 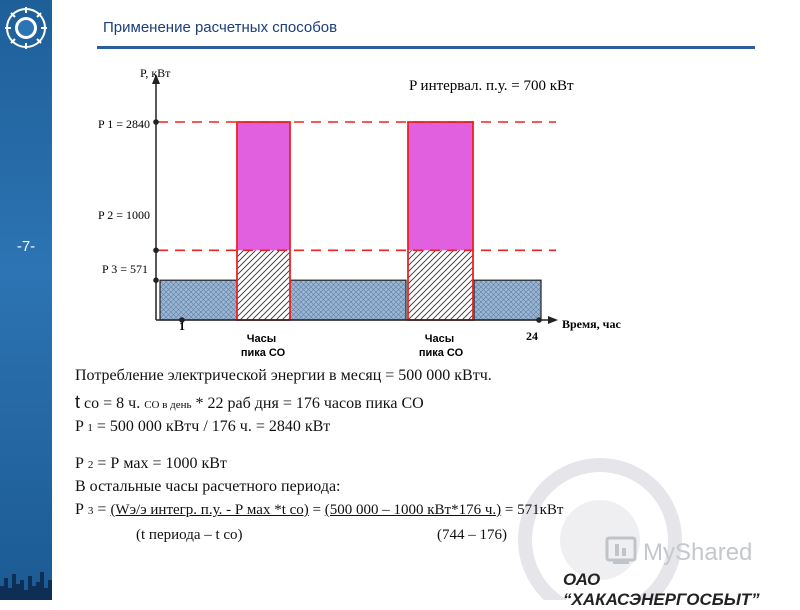 I want to click on city-skyline-icon, so click(x=26, y=586).